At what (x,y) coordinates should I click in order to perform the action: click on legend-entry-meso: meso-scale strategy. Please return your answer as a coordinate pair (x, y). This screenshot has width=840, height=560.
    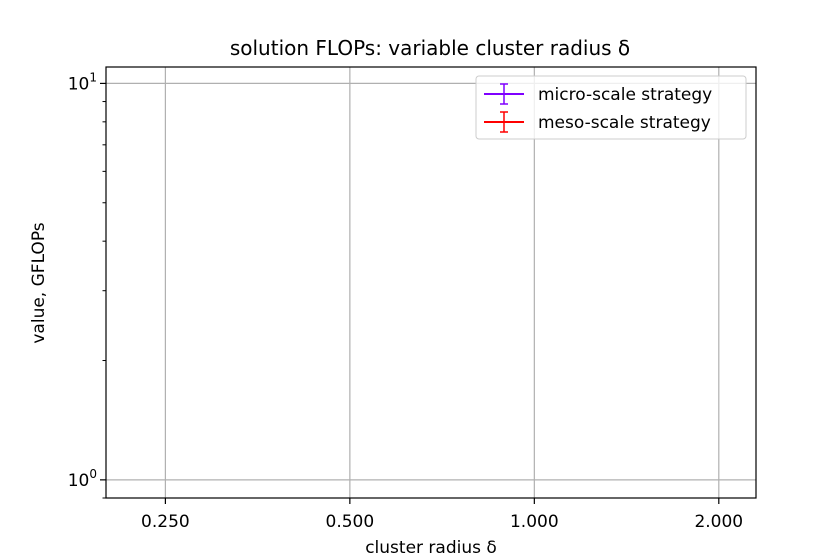
    Looking at the image, I should click on (597, 122).